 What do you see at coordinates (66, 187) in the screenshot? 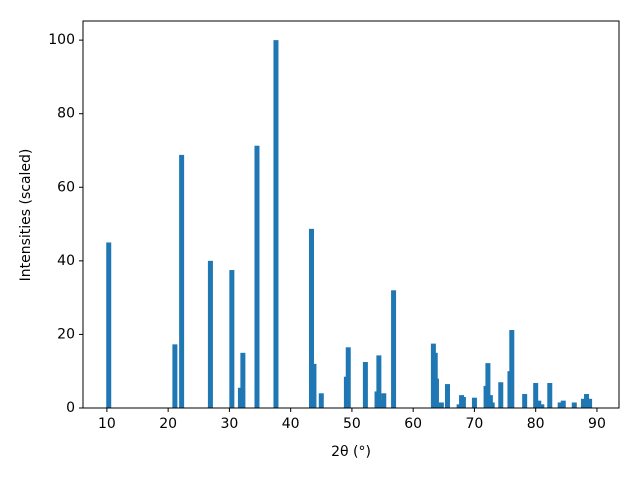
I see `y-tick-label: 60` at bounding box center [66, 187].